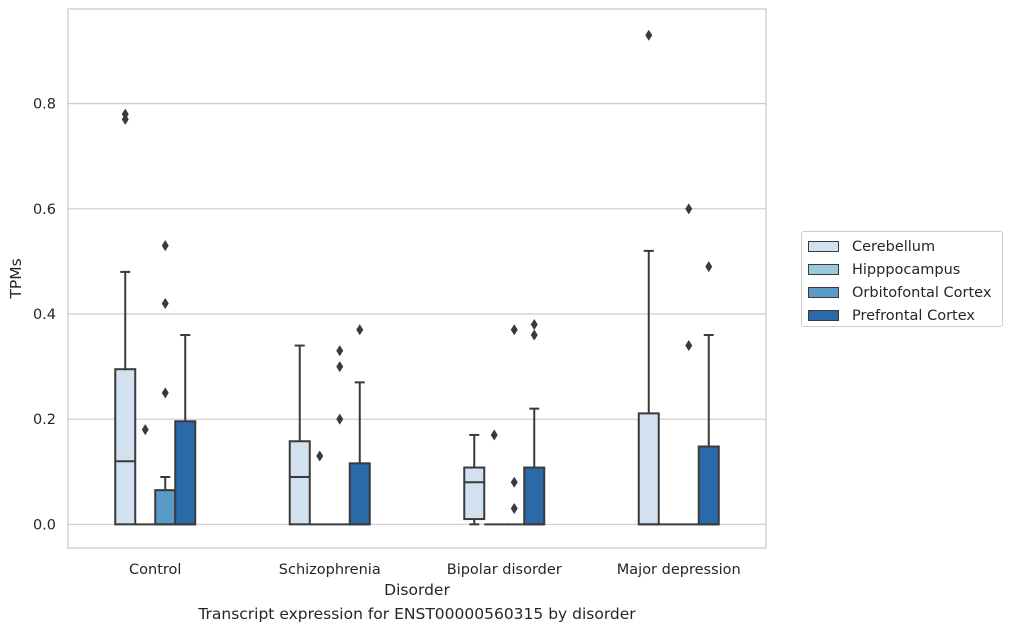 The height and width of the screenshot is (634, 1014). What do you see at coordinates (823, 315) in the screenshot?
I see `legend-swatch-prefrontal-cortex` at bounding box center [823, 315].